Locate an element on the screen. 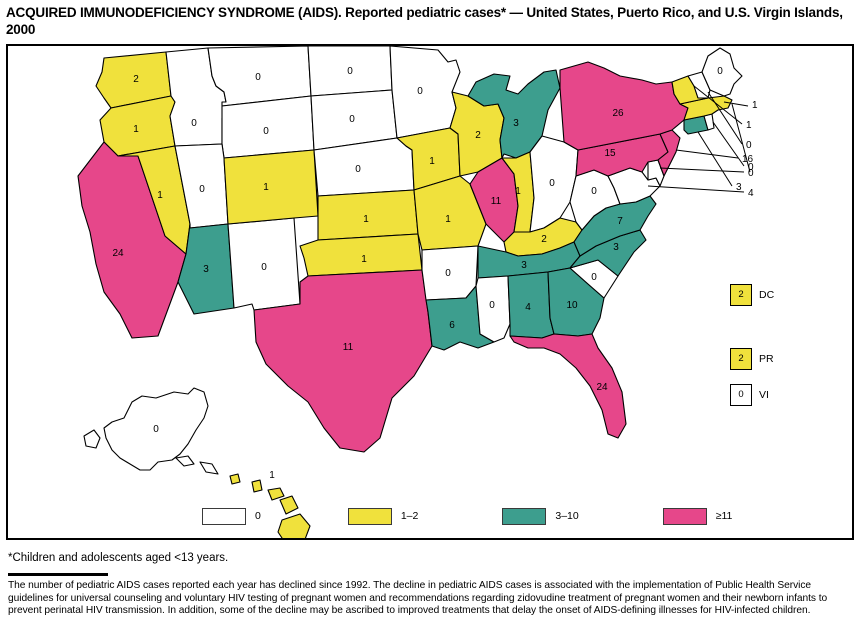 The image size is (862, 637). label-WV: 0 is located at coordinates (594, 191).